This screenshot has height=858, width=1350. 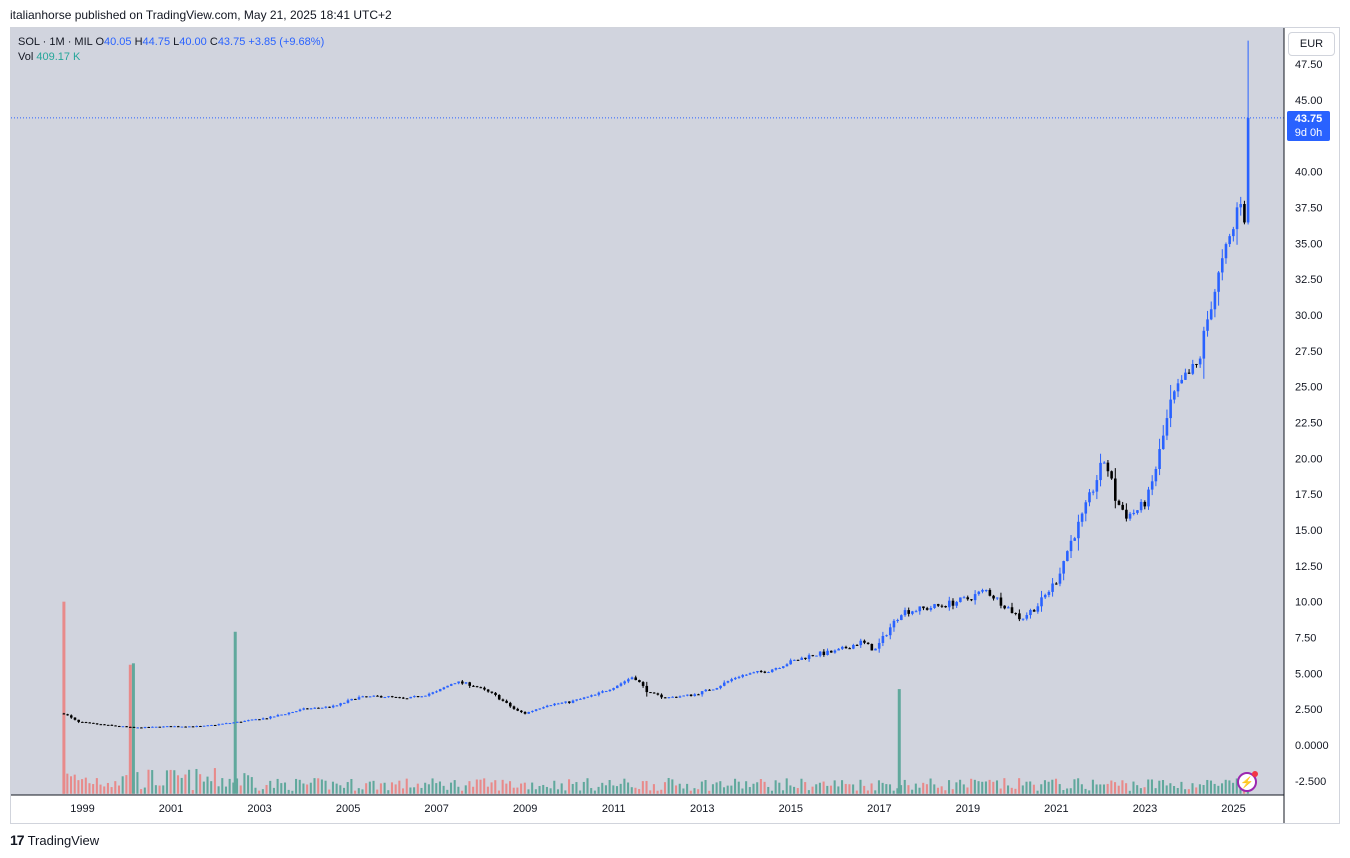 I want to click on y-tick-label: 15.00, so click(x=1309, y=531).